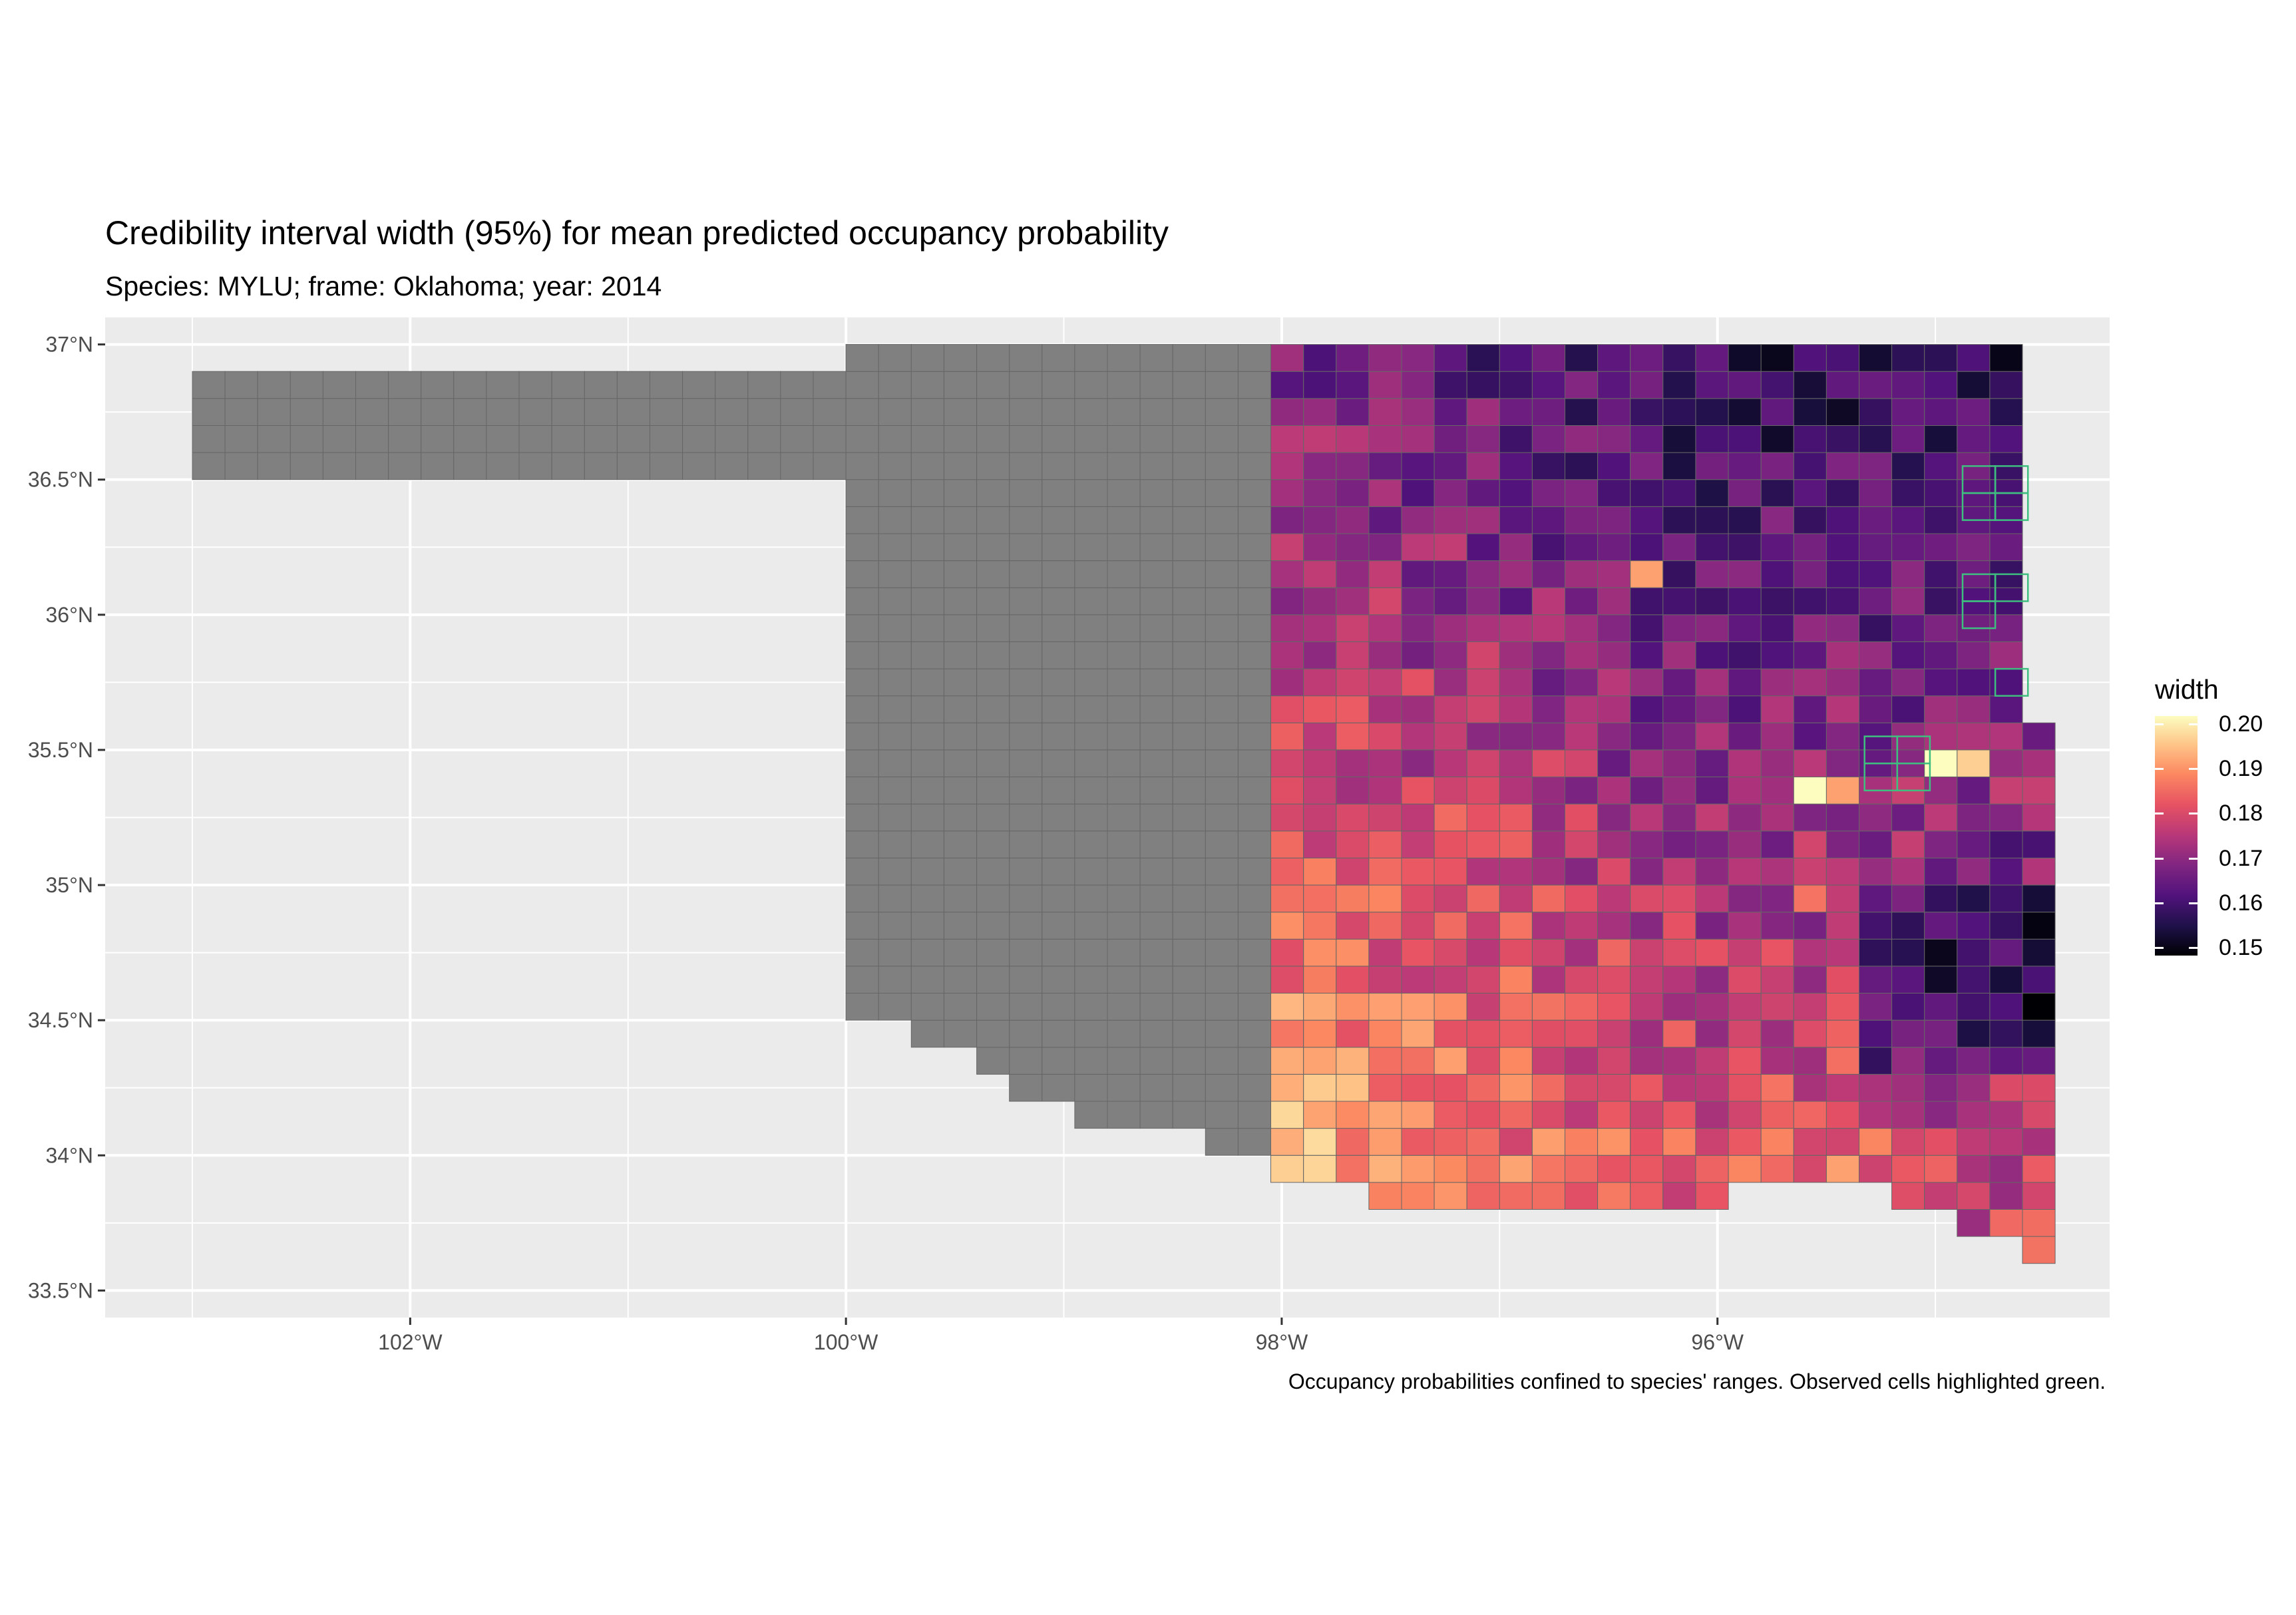  What do you see at coordinates (2241, 947) in the screenshot?
I see `legend-label: 0.15` at bounding box center [2241, 947].